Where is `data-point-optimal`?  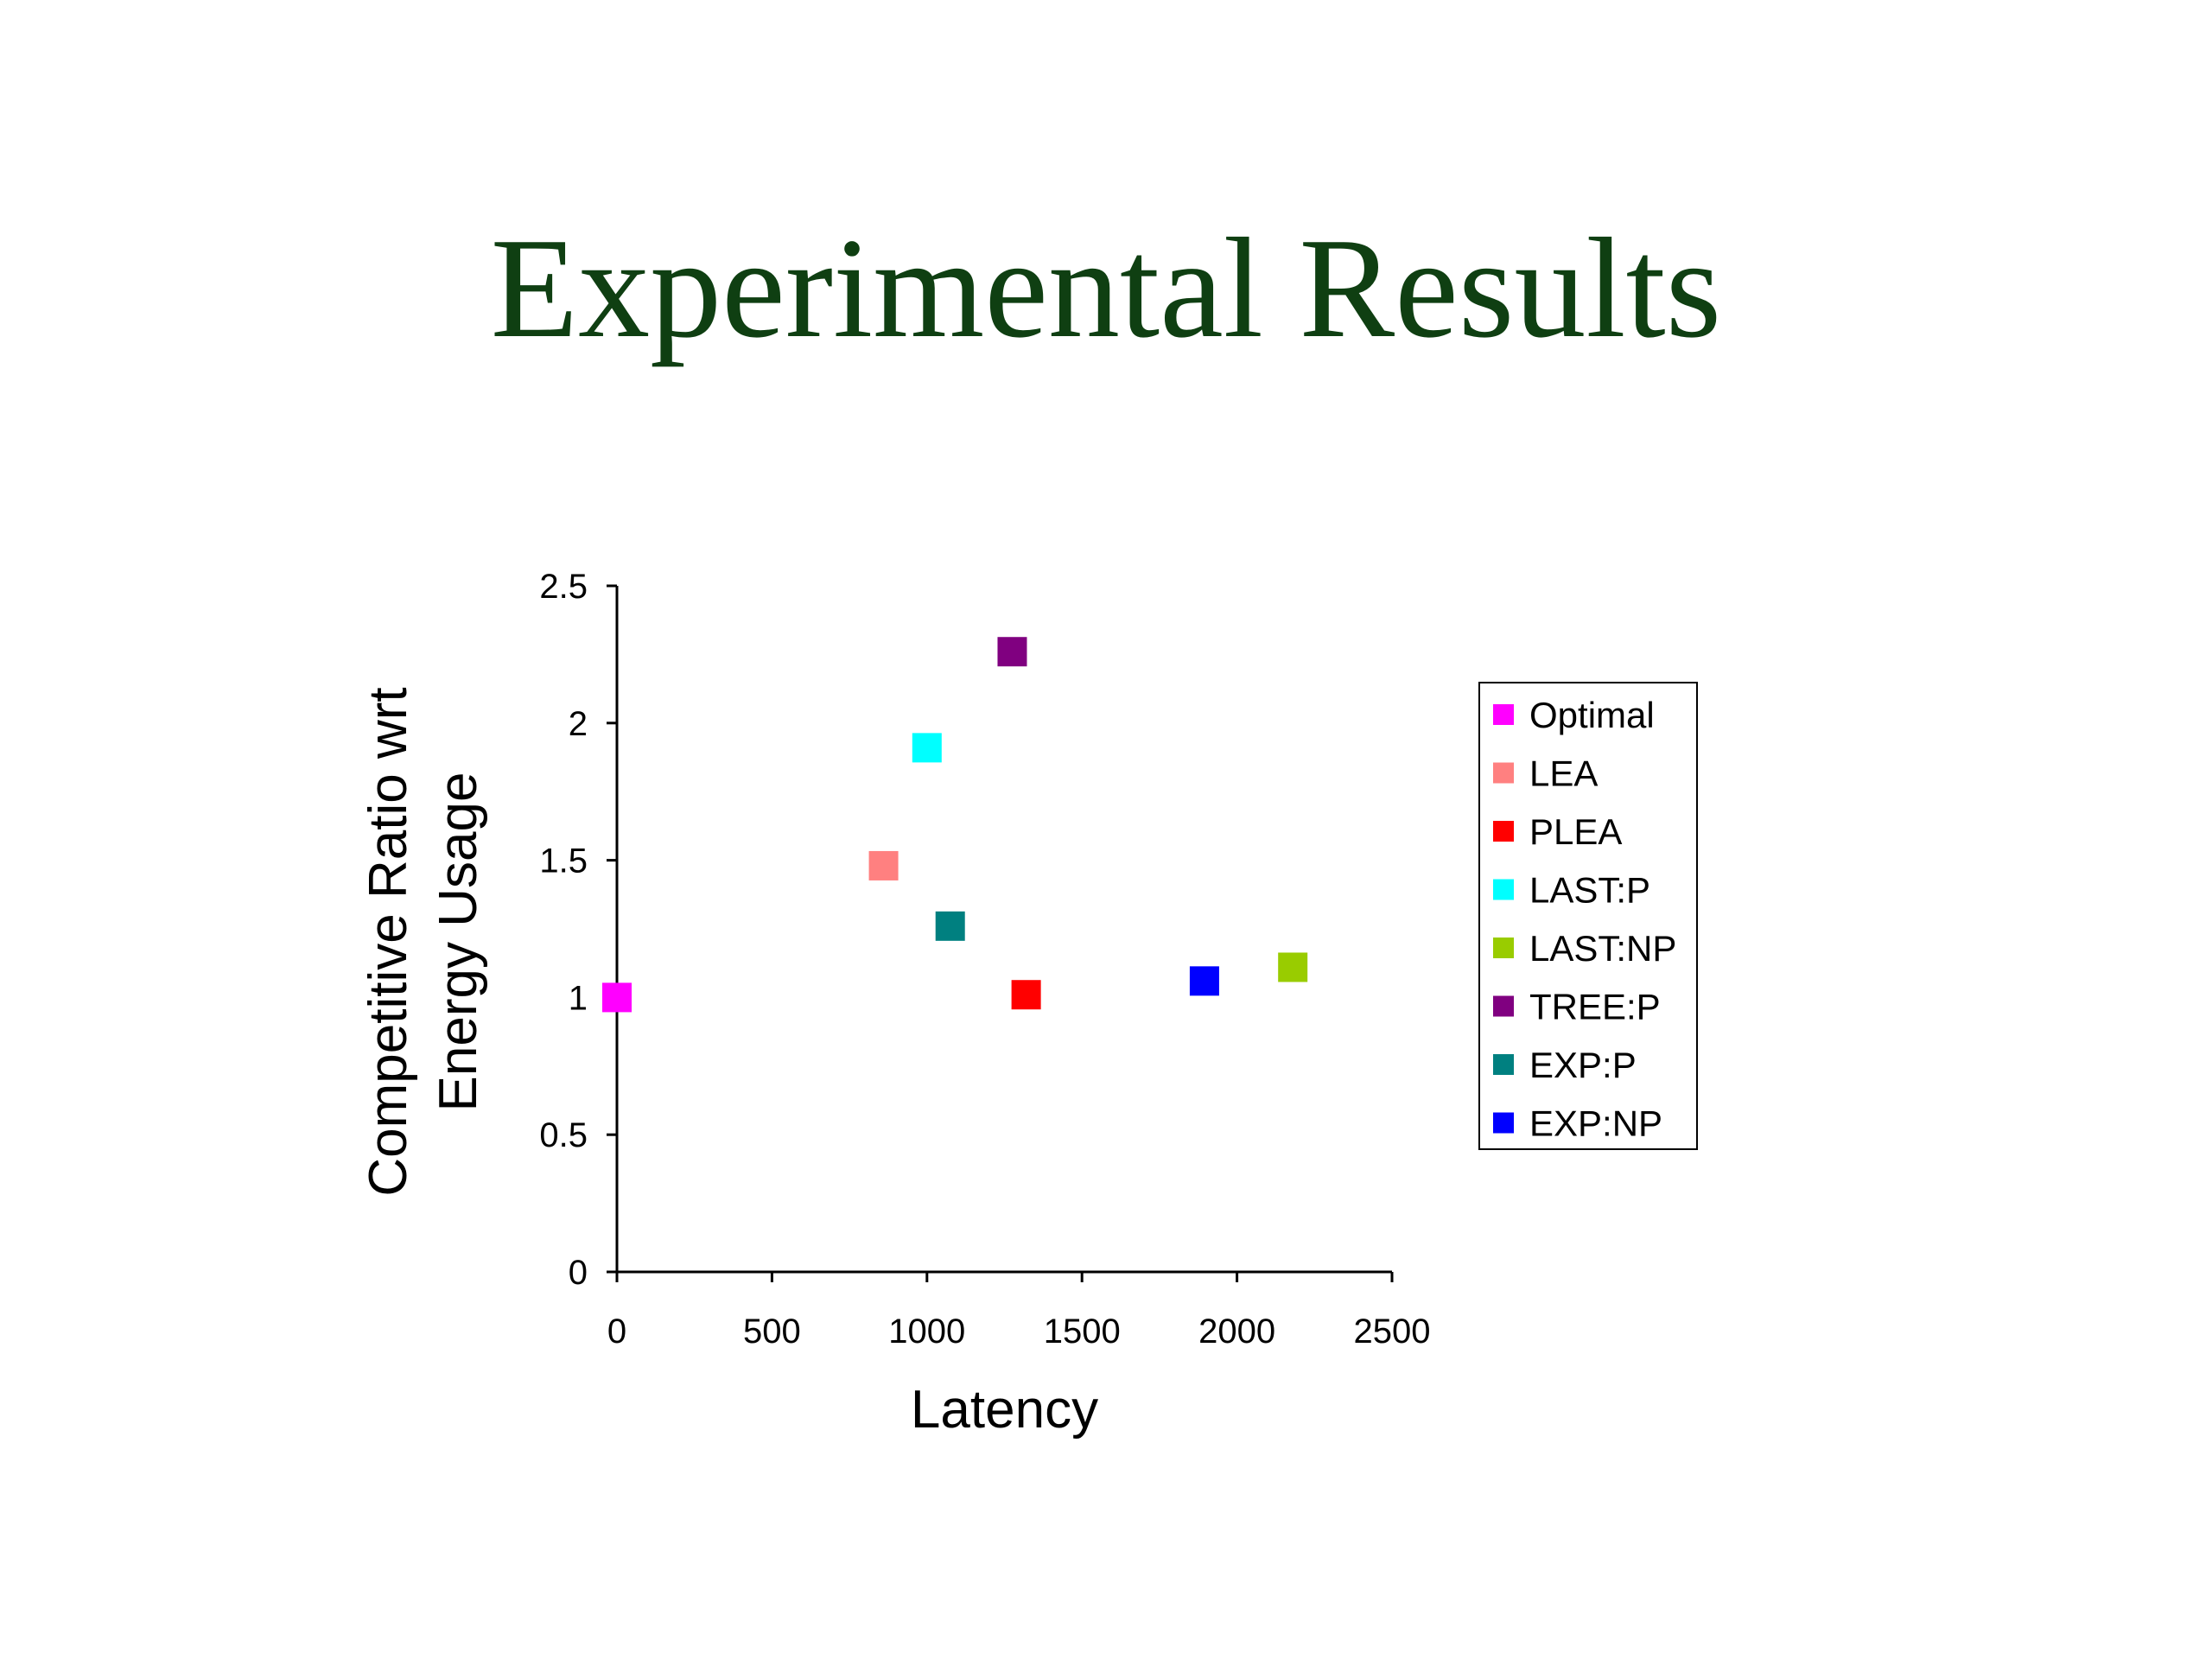
data-point-optimal is located at coordinates (617, 998).